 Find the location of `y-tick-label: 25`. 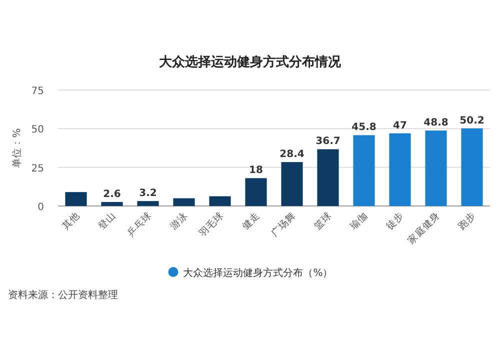

y-tick-label: 25 is located at coordinates (37, 168).